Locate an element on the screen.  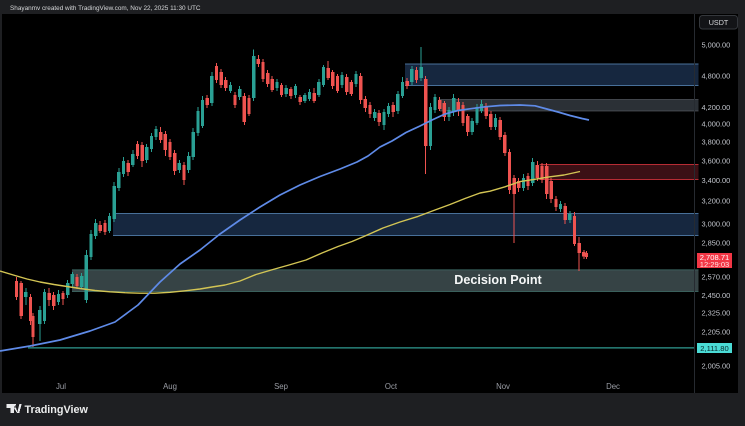
svg-text: TradingView is located at coordinates (57, 410).